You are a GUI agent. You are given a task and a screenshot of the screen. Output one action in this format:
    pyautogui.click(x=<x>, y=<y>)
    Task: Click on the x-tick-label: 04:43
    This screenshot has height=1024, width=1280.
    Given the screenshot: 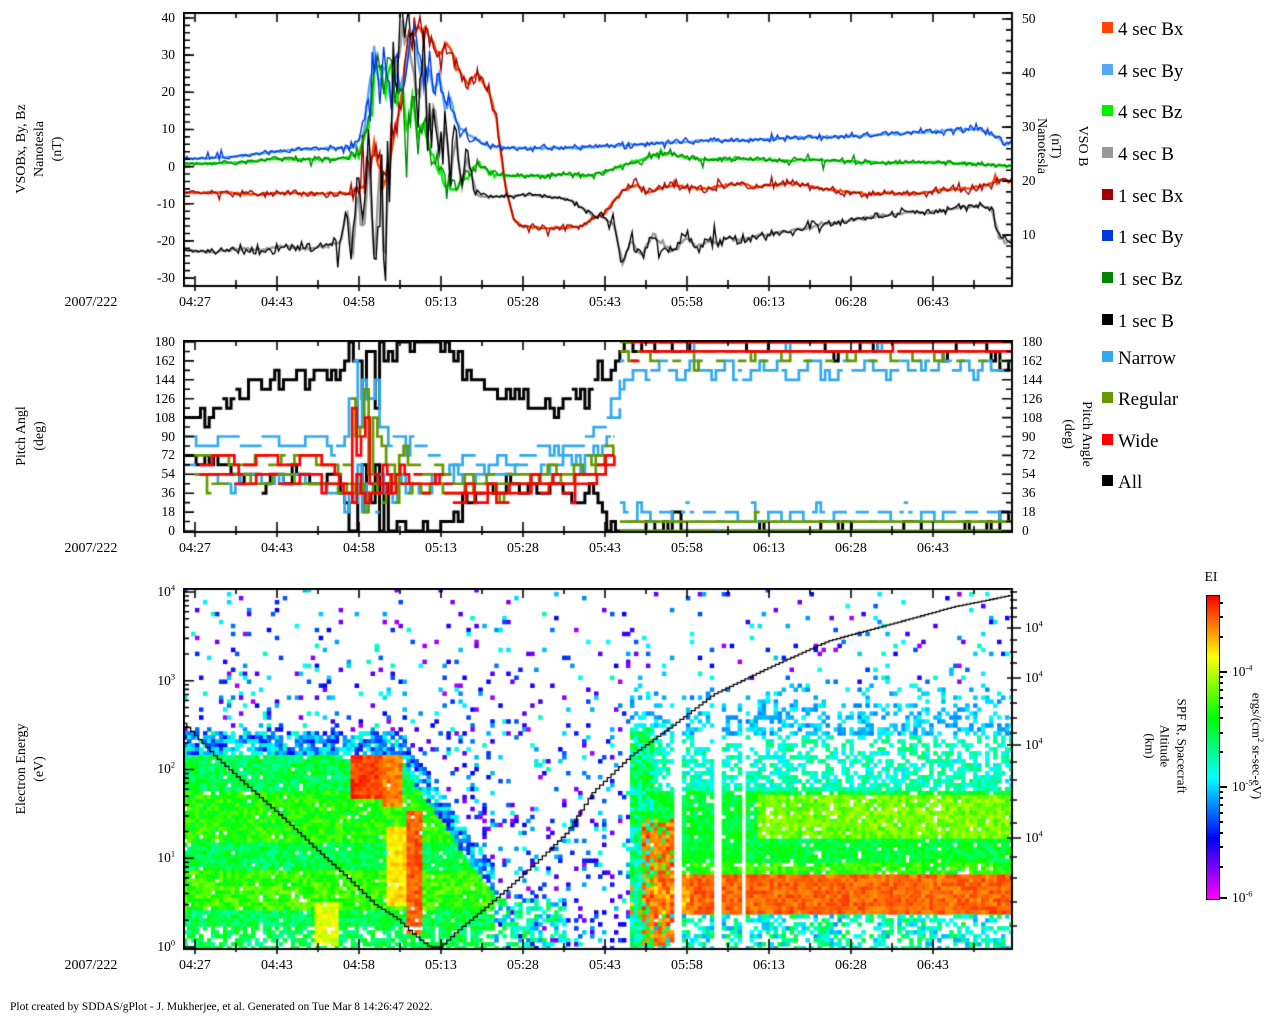 What is the action you would take?
    pyautogui.click(x=277, y=548)
    